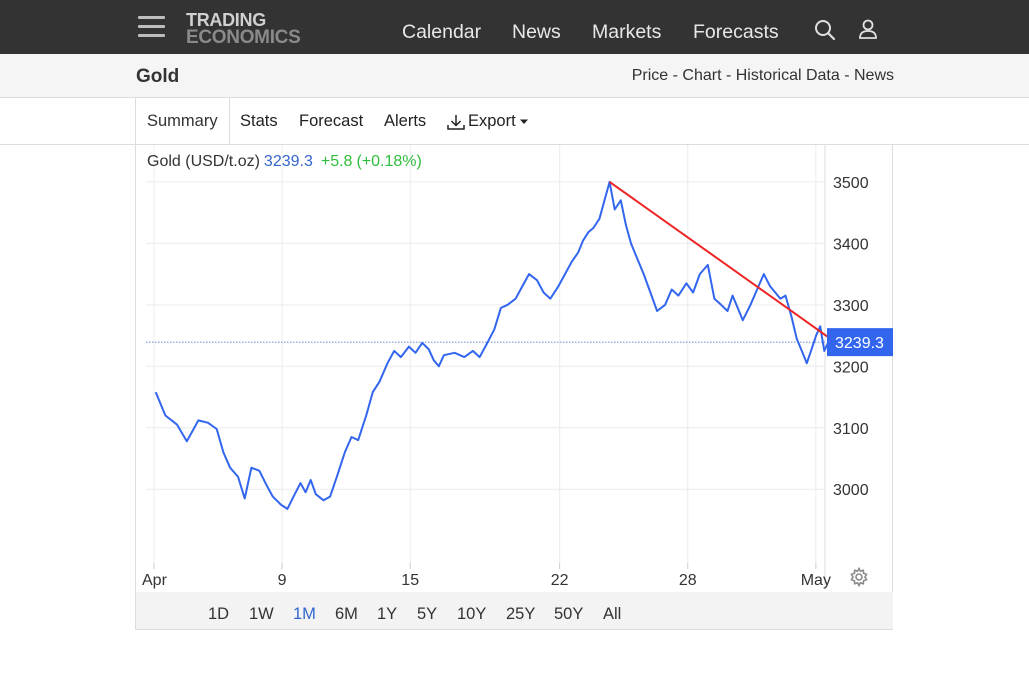 The width and height of the screenshot is (1029, 678). What do you see at coordinates (155, 580) in the screenshot?
I see `x-tick-label: Apr` at bounding box center [155, 580].